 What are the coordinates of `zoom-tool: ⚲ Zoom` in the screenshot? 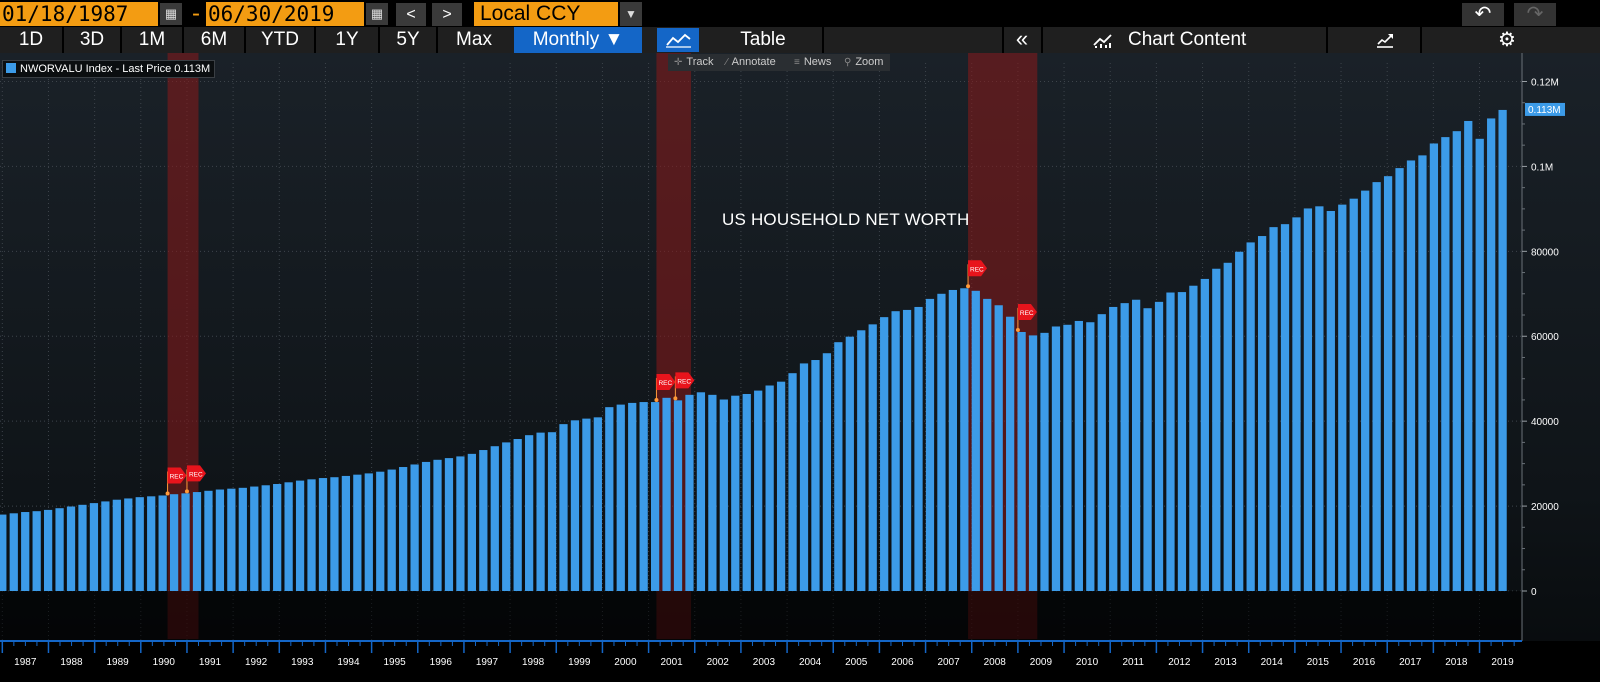 It's located at (863, 62).